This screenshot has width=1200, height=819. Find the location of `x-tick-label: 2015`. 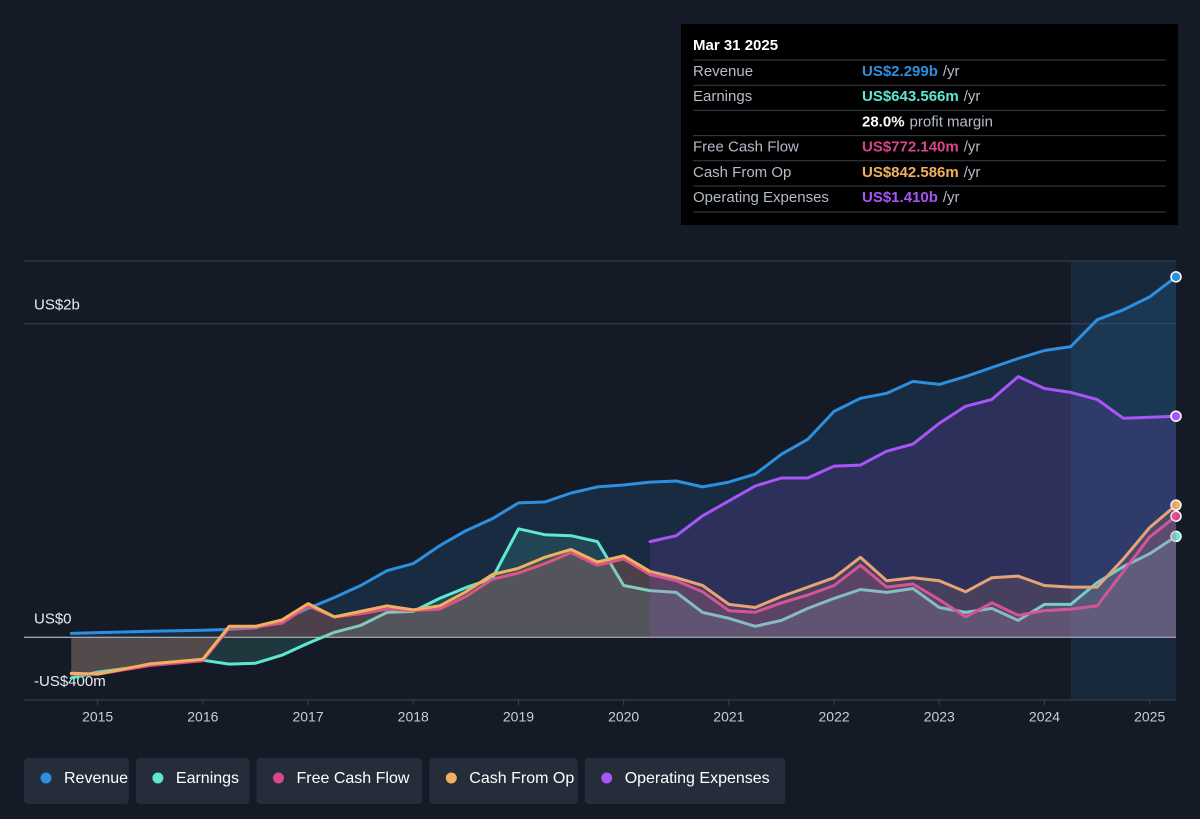

x-tick-label: 2015 is located at coordinates (97, 717).